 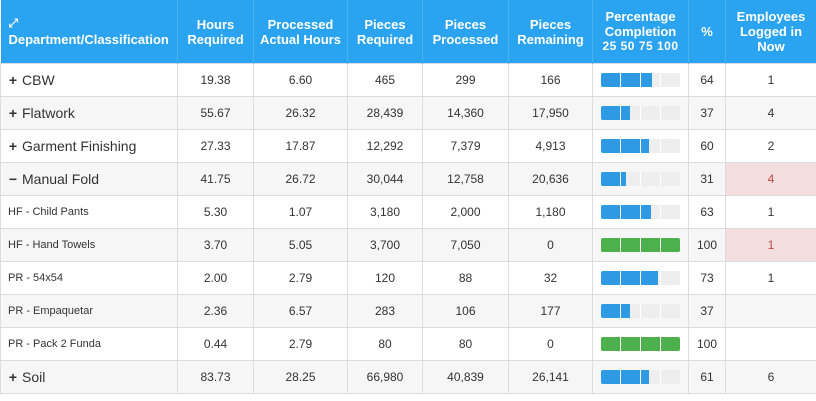 I want to click on percent-cell: 61, so click(x=707, y=377).